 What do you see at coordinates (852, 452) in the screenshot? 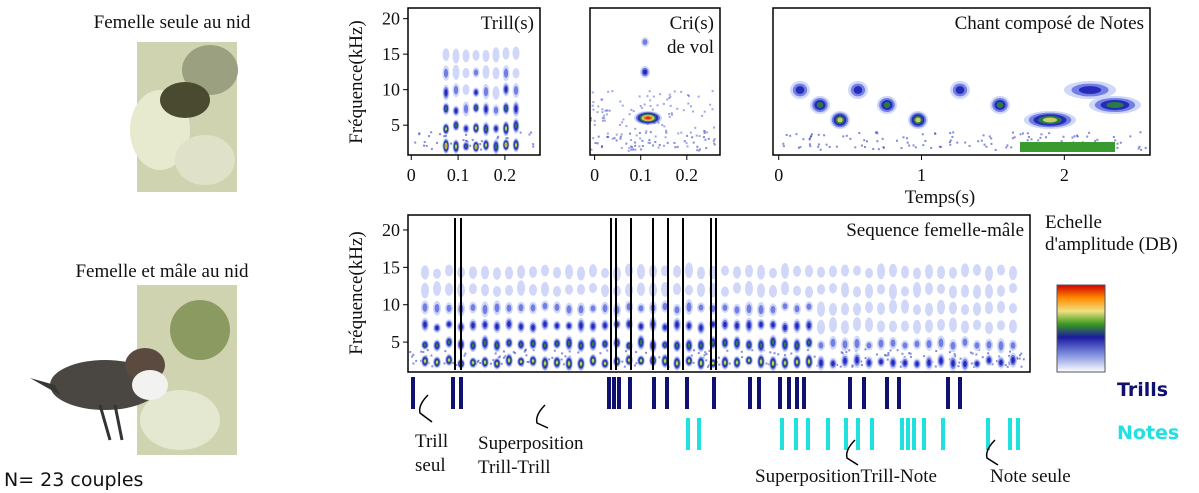
I see `pointer-arrow` at bounding box center [852, 452].